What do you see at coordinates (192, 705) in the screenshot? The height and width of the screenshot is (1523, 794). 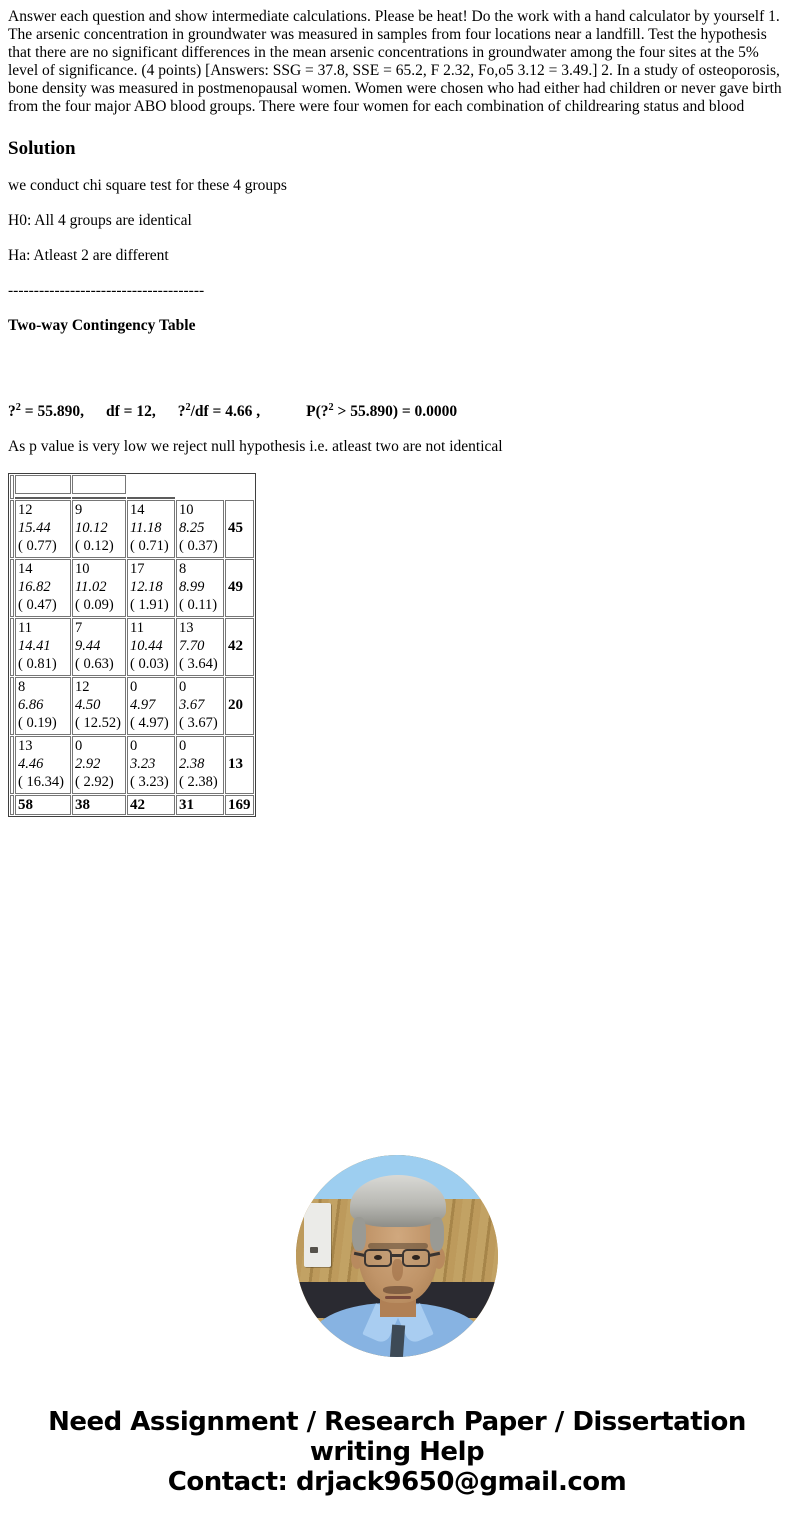 I see `expected-value: 3.67` at bounding box center [192, 705].